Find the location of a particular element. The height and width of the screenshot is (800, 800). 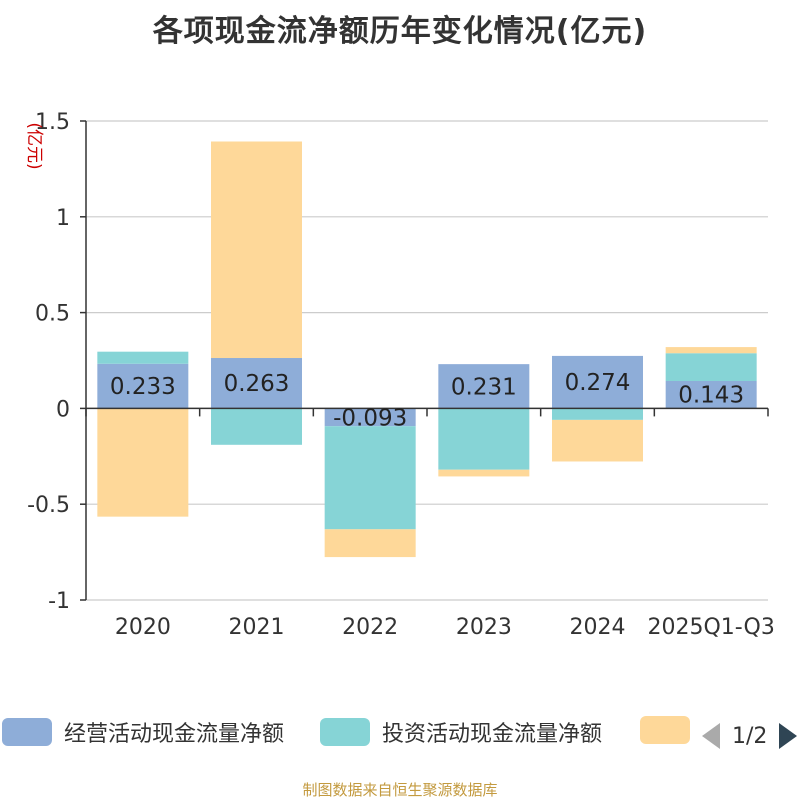

bar-segment-s0-2024 is located at coordinates (597, 382).